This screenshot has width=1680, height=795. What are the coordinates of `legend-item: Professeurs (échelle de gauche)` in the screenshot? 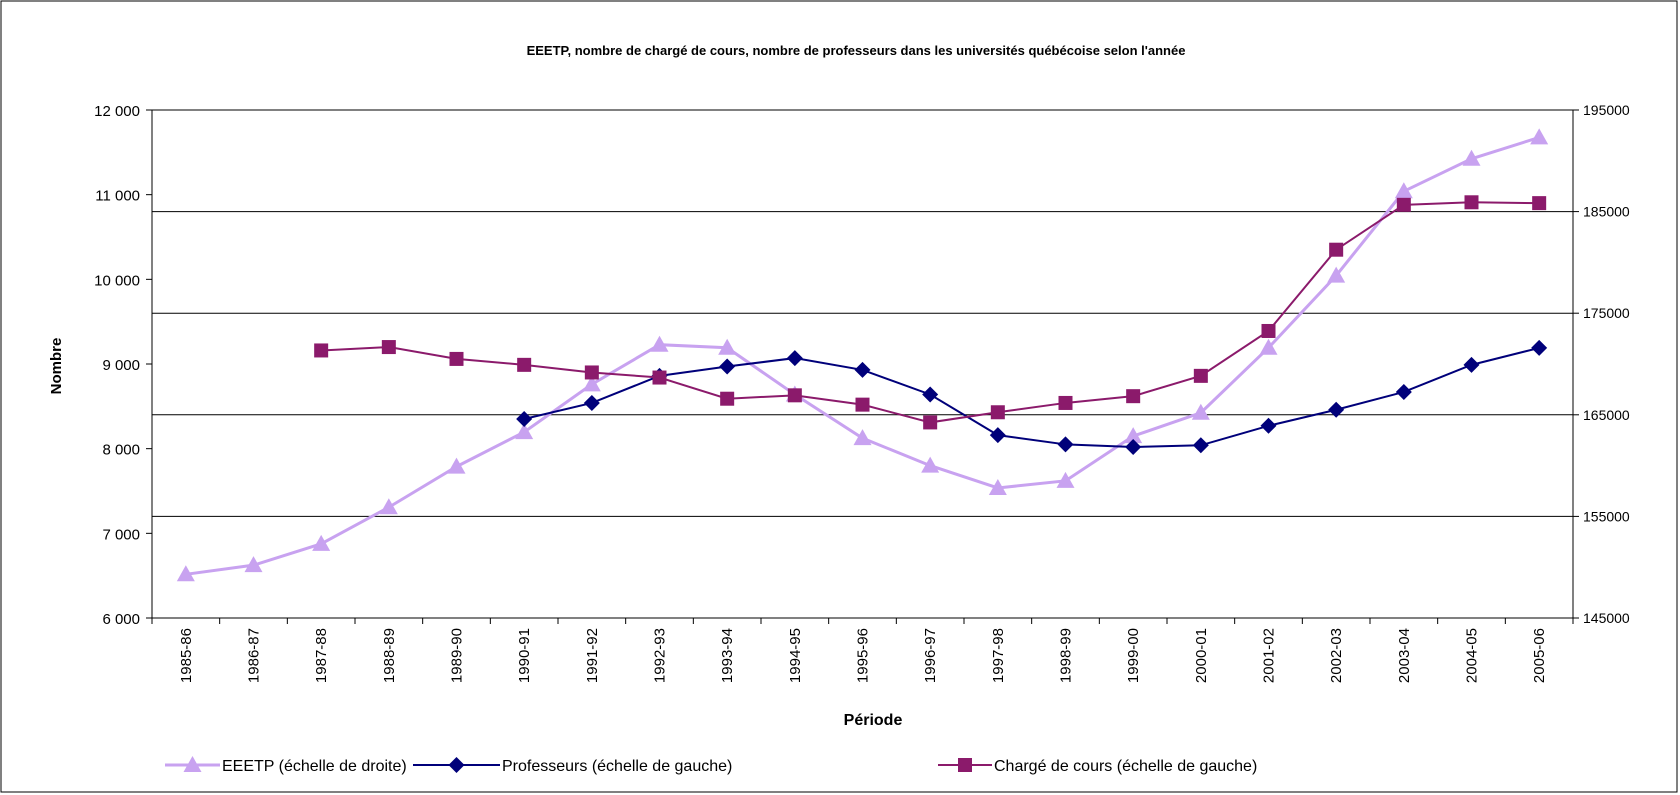 It's located at (572, 766).